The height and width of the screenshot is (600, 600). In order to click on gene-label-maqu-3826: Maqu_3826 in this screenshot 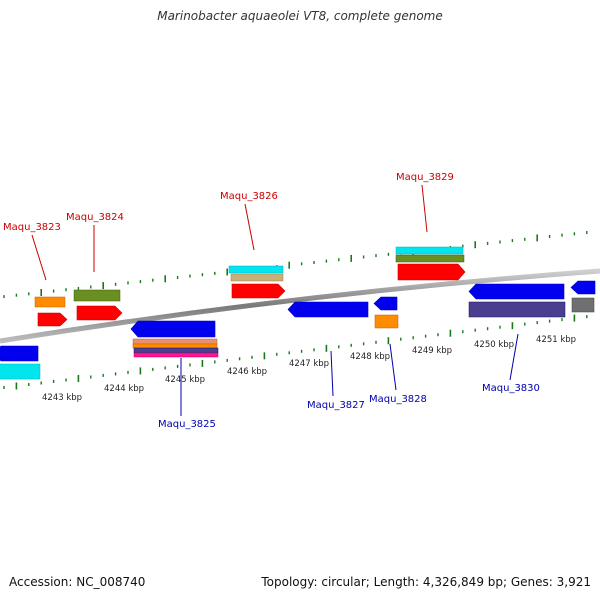, I will do `click(249, 196)`.